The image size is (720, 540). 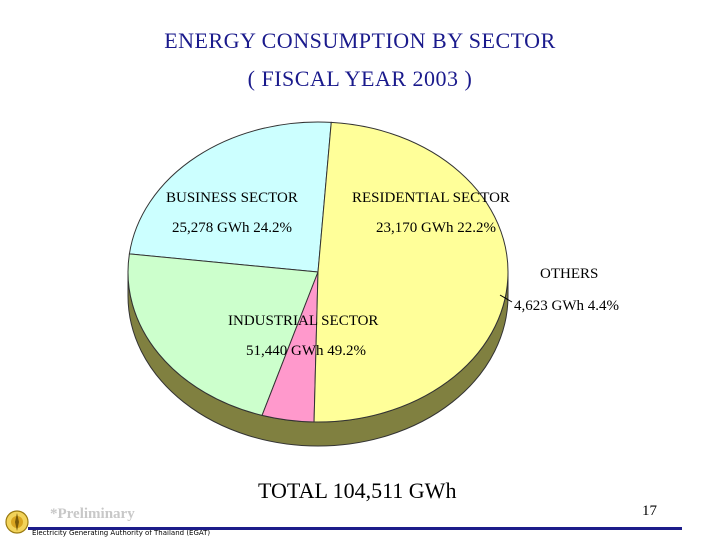 I want to click on slice-label-business: BUSINESS SECTOR, so click(x=232, y=198).